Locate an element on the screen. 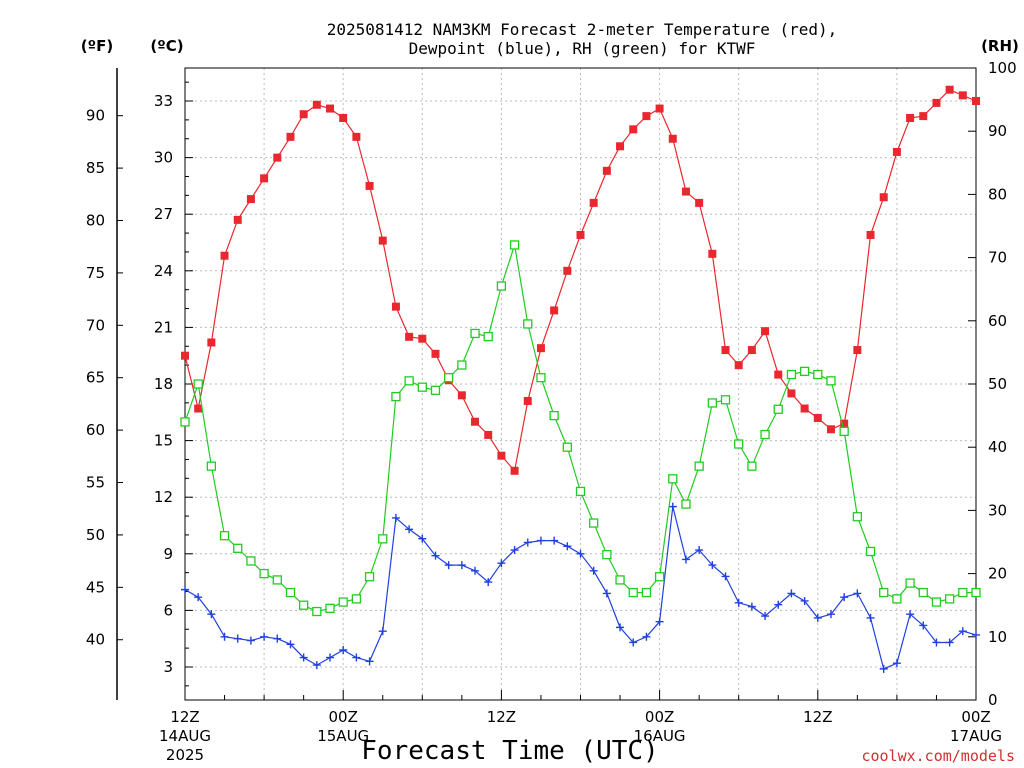 Image resolution: width=1024 pixels, height=768 pixels. rh-tick-label: 10 is located at coordinates (997, 637).